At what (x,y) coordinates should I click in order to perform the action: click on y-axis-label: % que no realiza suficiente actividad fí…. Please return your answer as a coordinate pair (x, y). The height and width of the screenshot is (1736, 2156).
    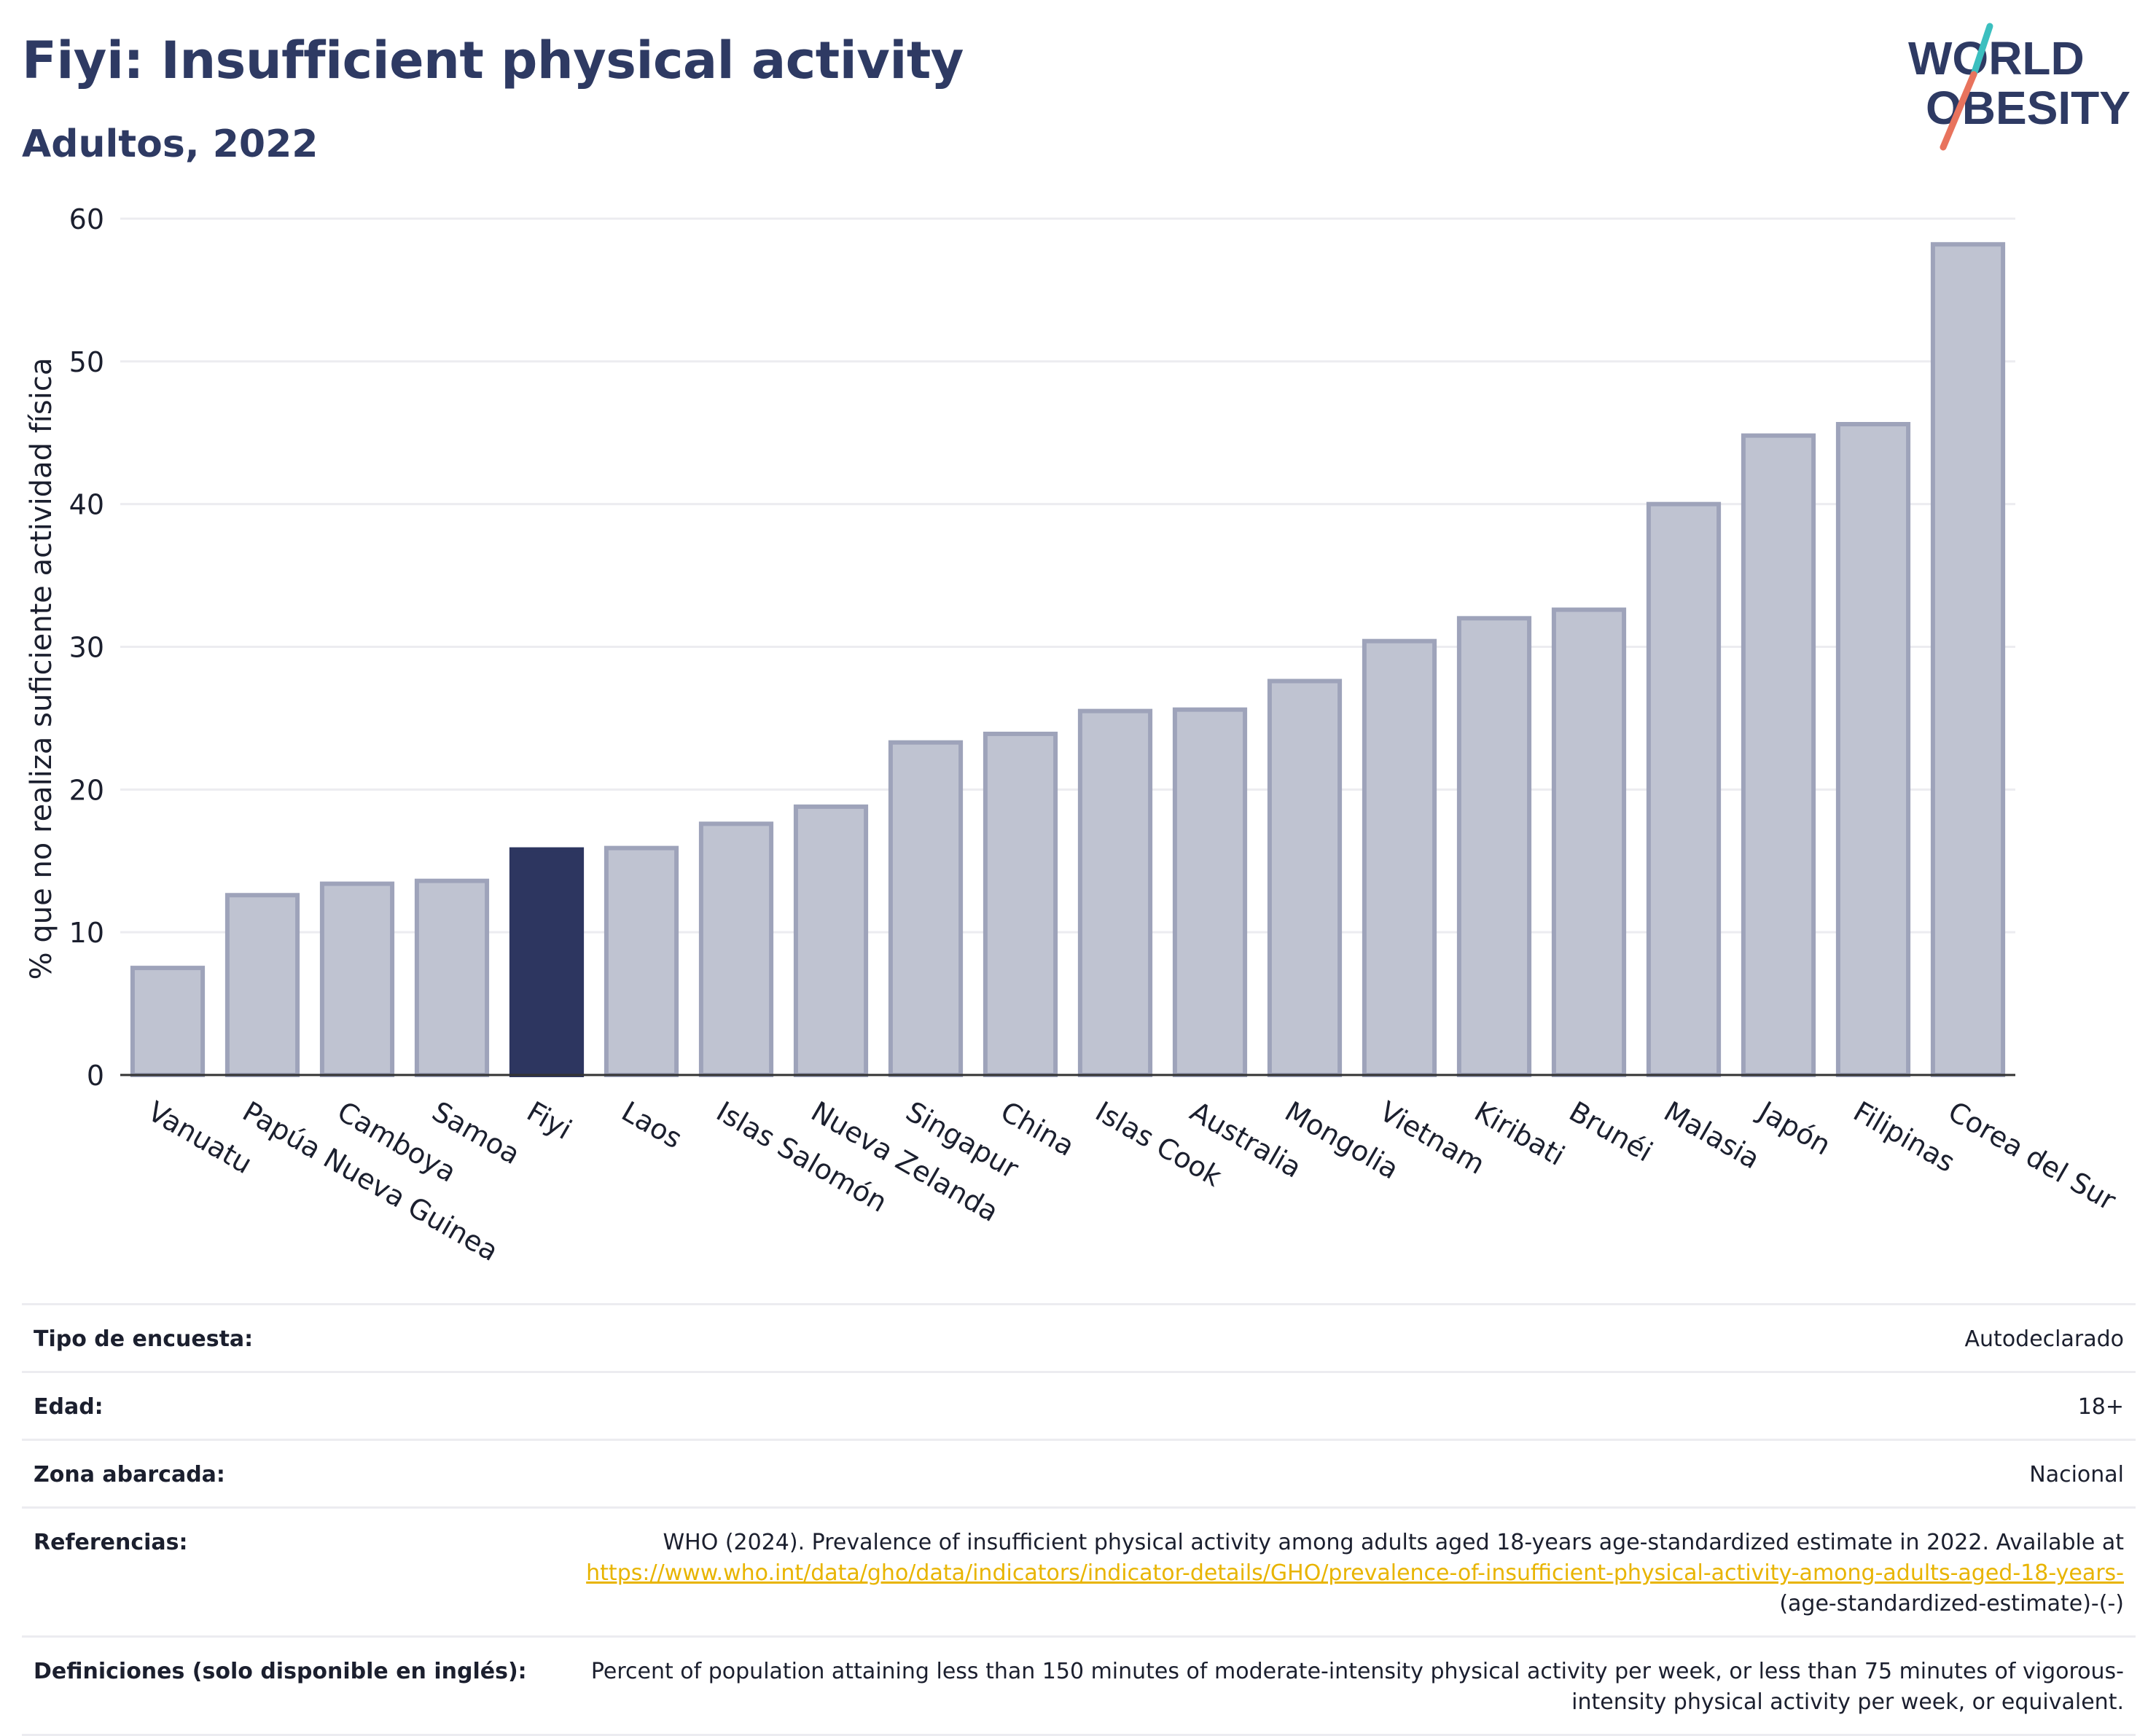
    Looking at the image, I should click on (42, 669).